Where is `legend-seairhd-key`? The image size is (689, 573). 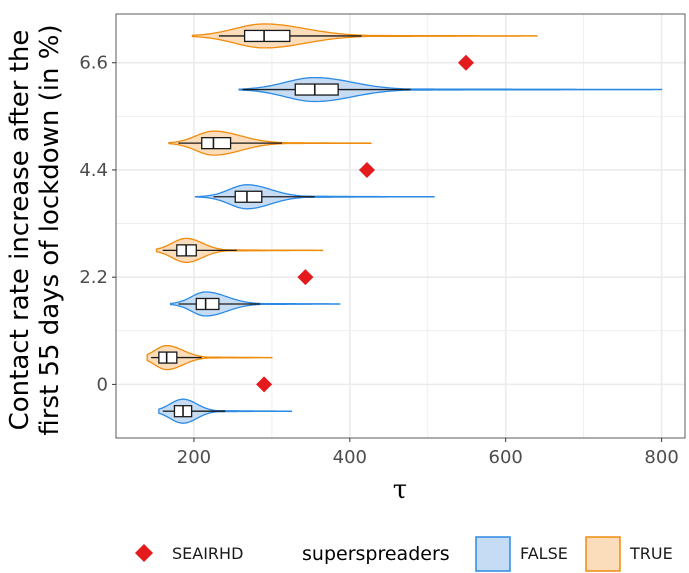
legend-seairhd-key is located at coordinates (144, 553).